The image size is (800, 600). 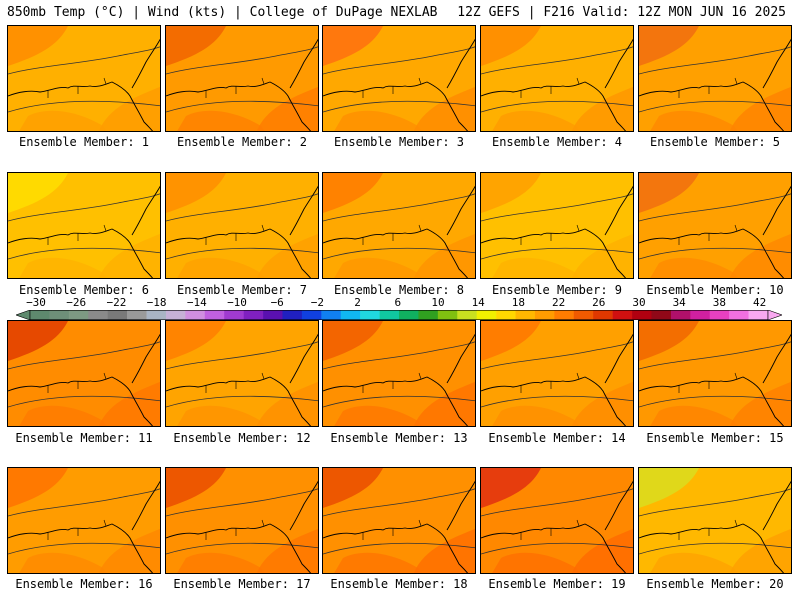 What do you see at coordinates (237, 302) in the screenshot?
I see `colorbar-tick-label: −10` at bounding box center [237, 302].